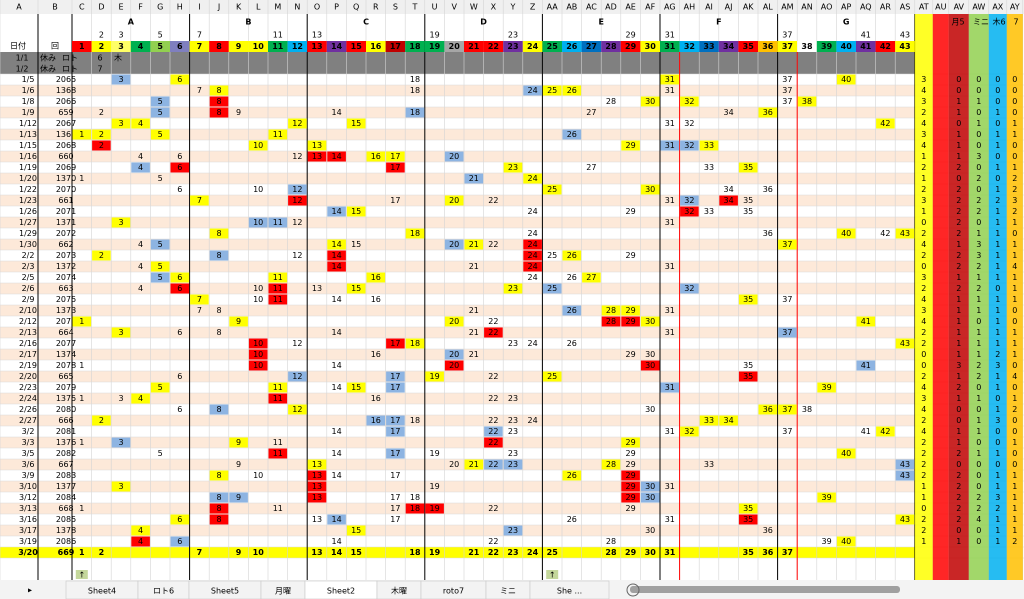 This screenshot has width=1024, height=599. Describe the element at coordinates (238, 464) in the screenshot. I see `cell-value: 9` at that location.